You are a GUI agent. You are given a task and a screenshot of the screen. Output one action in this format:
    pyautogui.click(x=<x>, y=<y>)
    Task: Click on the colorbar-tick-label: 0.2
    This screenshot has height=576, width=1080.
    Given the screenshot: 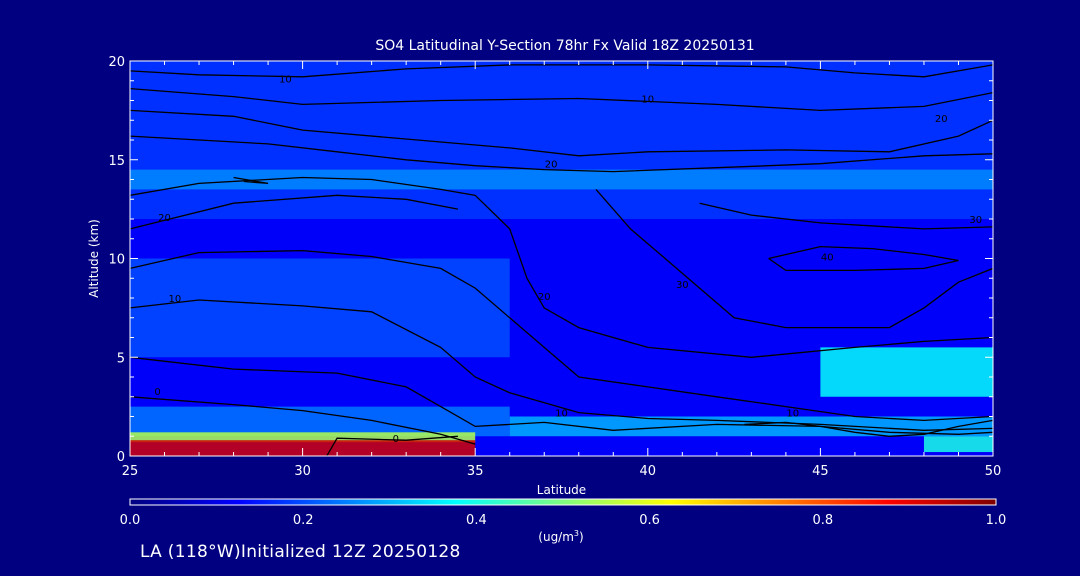 What is the action you would take?
    pyautogui.click(x=303, y=520)
    